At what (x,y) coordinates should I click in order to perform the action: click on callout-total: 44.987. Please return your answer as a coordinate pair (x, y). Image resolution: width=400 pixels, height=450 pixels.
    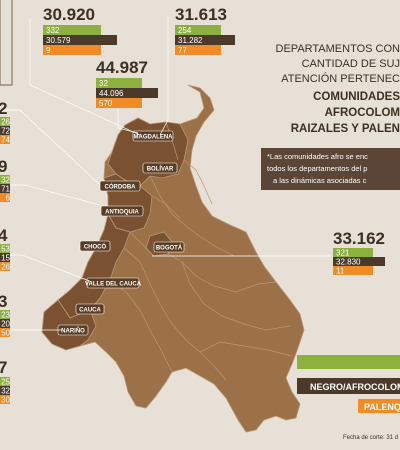
    Looking at the image, I should click on (122, 67).